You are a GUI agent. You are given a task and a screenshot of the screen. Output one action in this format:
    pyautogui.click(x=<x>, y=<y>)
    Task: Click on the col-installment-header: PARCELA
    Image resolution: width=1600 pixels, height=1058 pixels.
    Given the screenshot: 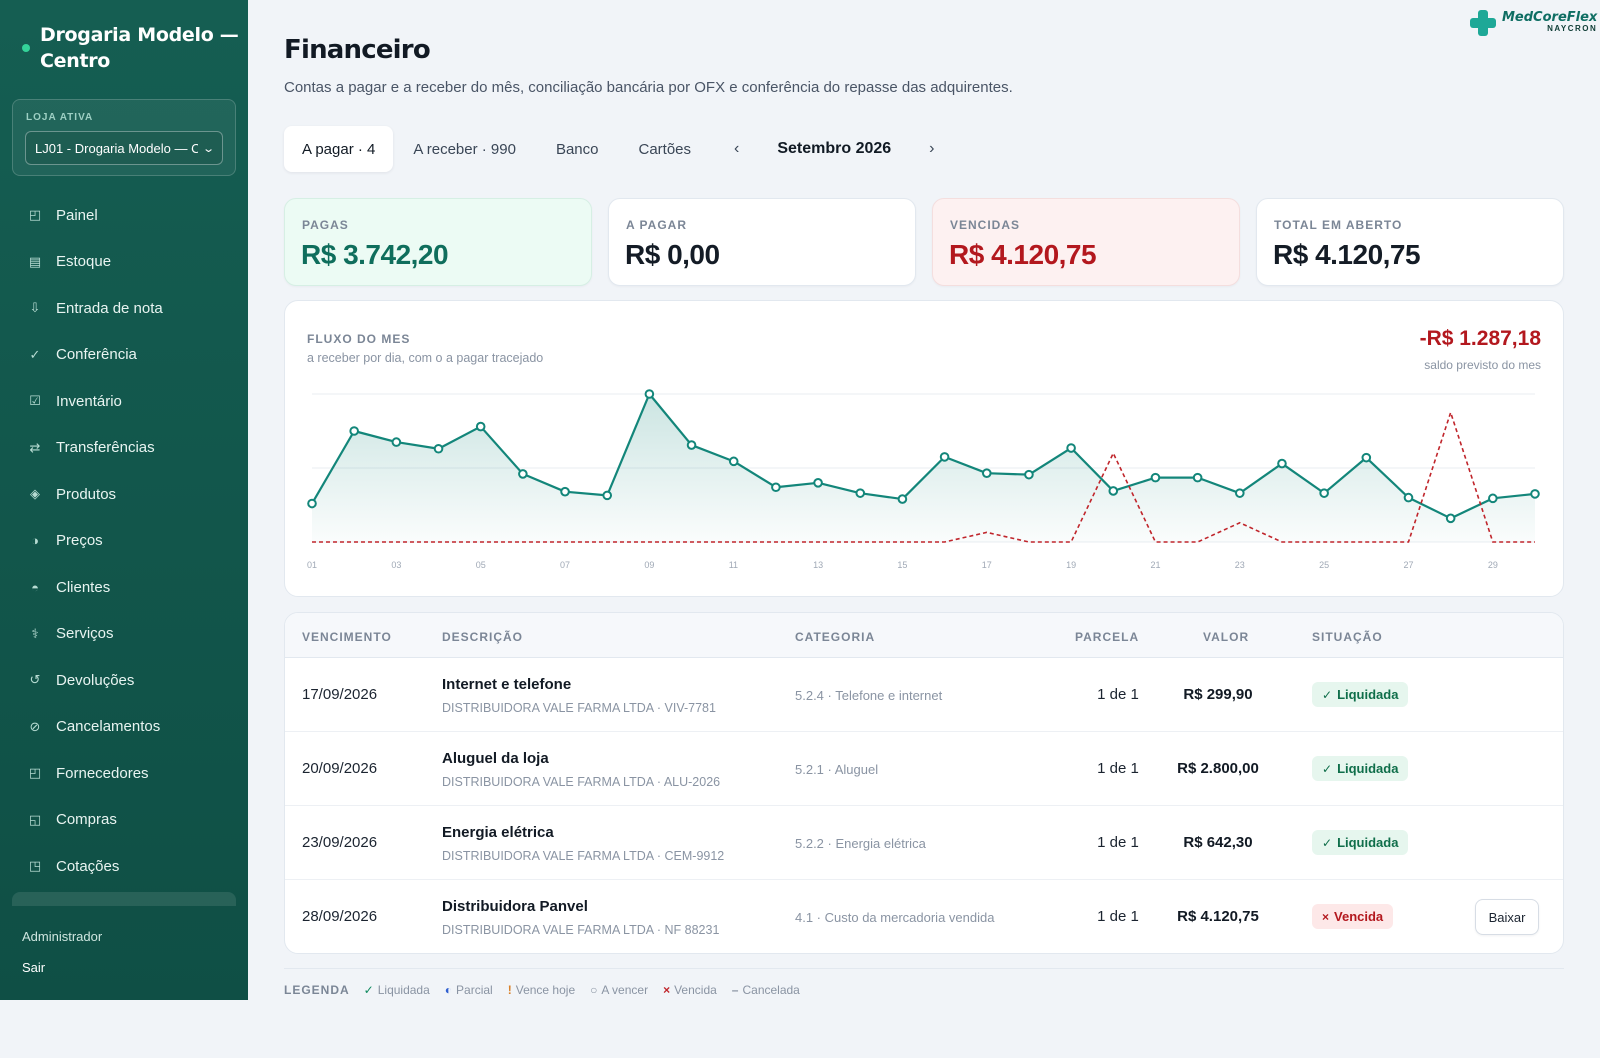 What is the action you would take?
    pyautogui.click(x=1107, y=637)
    